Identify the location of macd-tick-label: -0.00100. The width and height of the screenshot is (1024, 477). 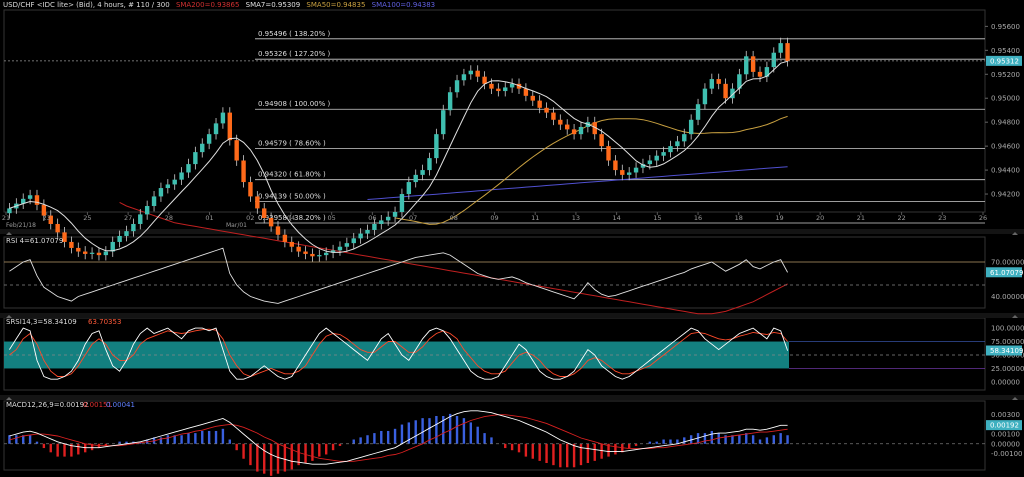
(1006, 454).